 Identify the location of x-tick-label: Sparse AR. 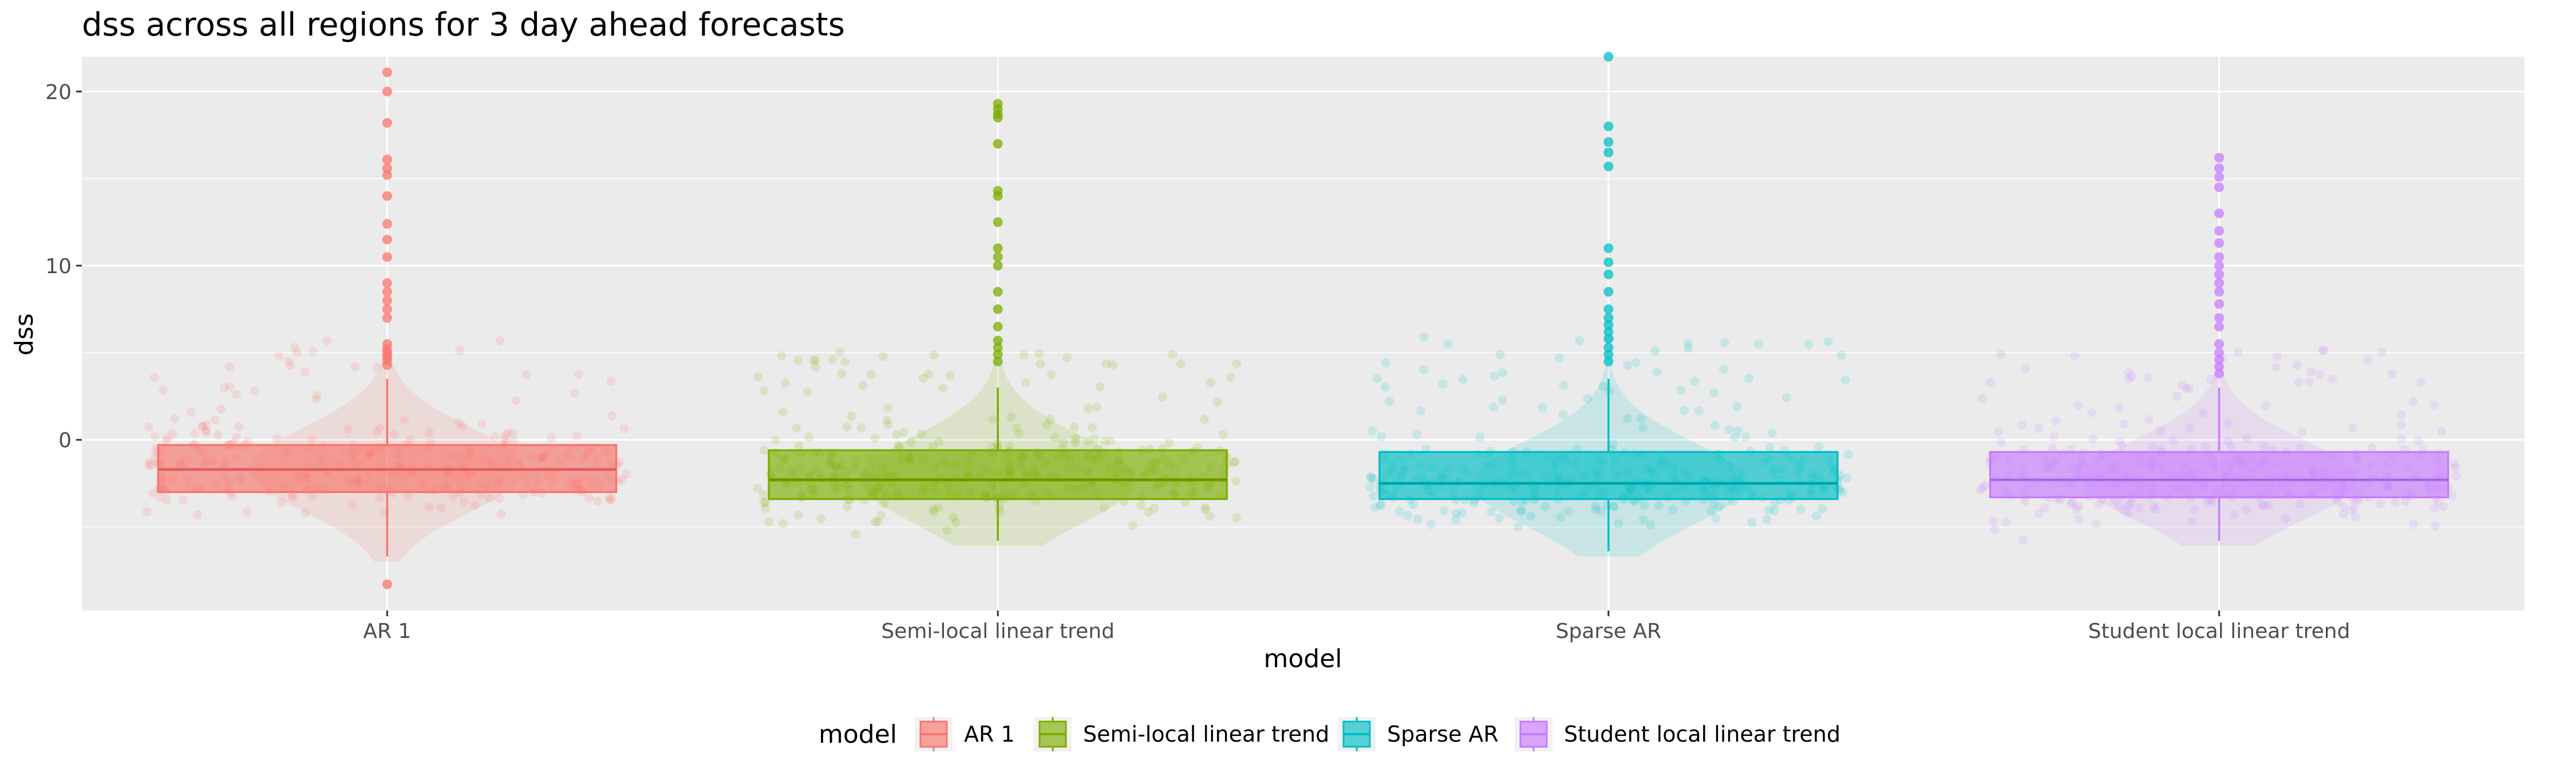
(1609, 632).